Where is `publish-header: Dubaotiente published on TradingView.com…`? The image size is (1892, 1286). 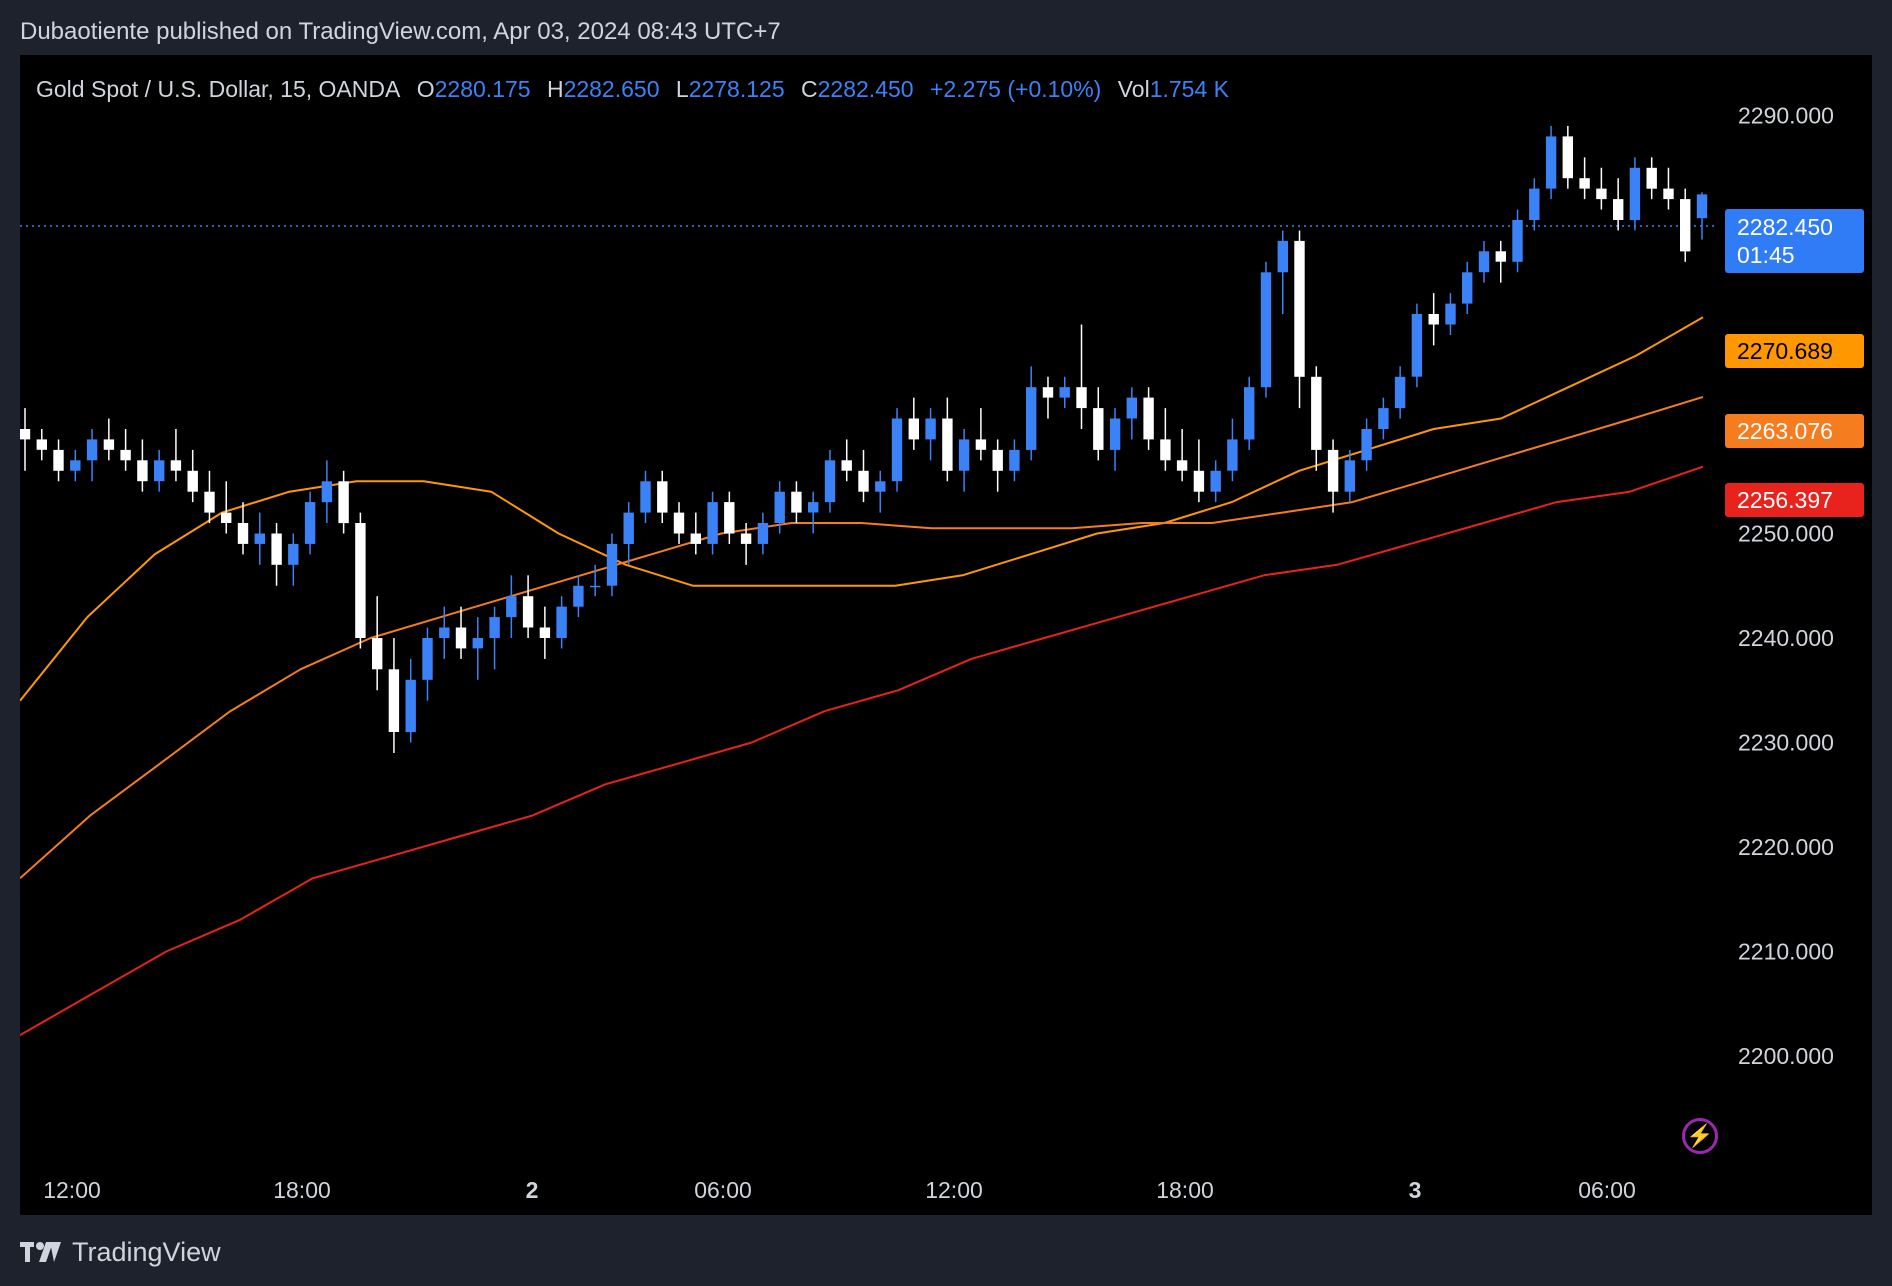 publish-header: Dubaotiente published on TradingView.com… is located at coordinates (400, 31).